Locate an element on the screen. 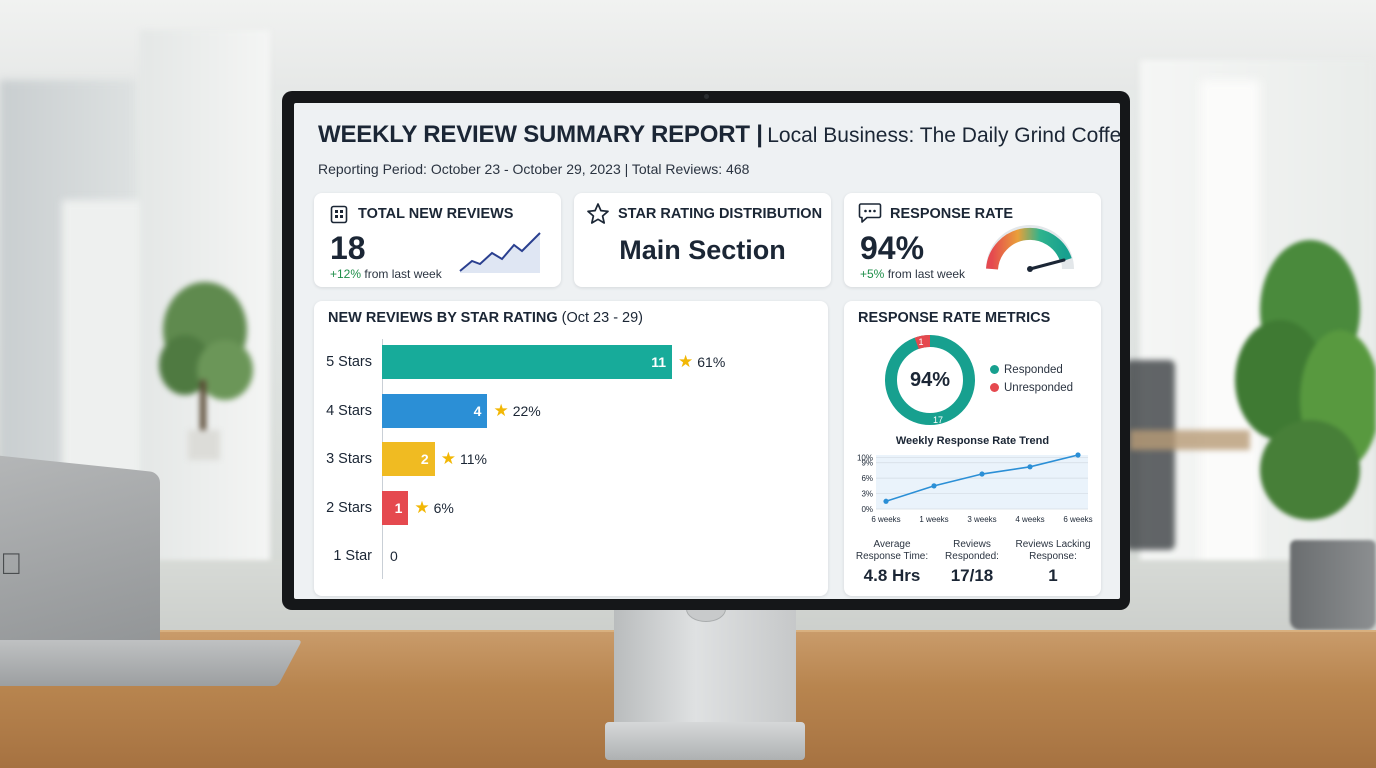  main-section-label: Main Section is located at coordinates (702, 250).